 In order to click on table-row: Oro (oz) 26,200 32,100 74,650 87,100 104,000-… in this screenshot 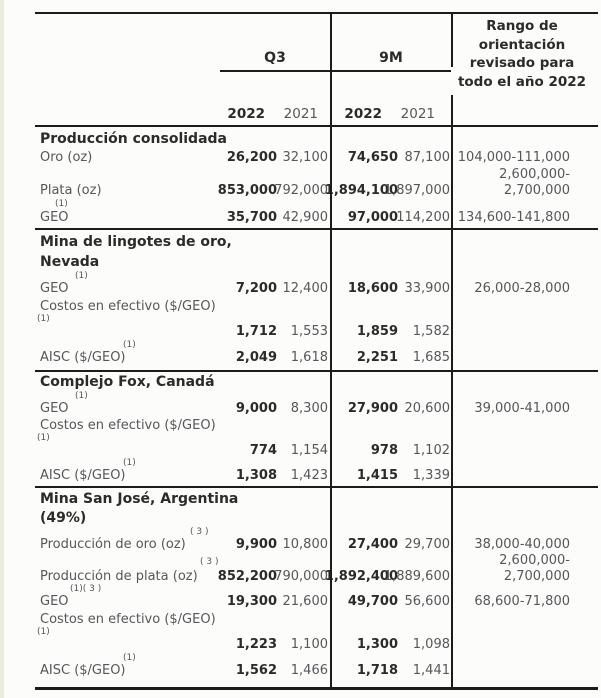, I will do `click(316, 158)`.